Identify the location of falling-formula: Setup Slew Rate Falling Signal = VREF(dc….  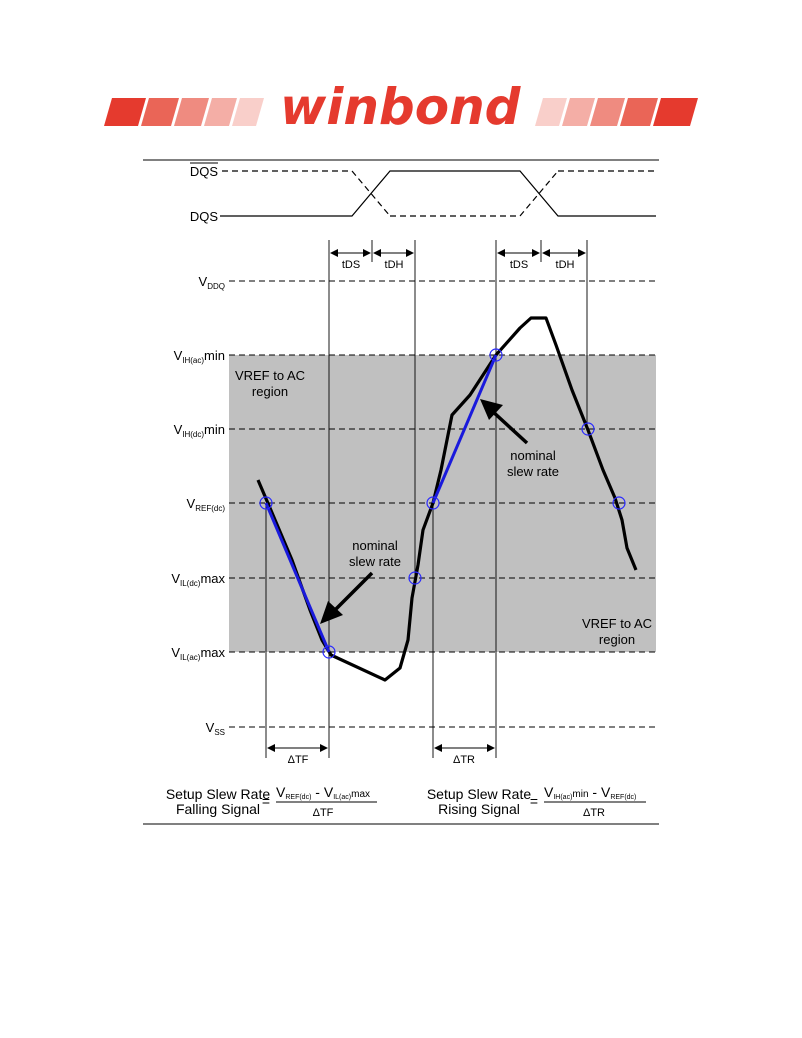
(271, 801).